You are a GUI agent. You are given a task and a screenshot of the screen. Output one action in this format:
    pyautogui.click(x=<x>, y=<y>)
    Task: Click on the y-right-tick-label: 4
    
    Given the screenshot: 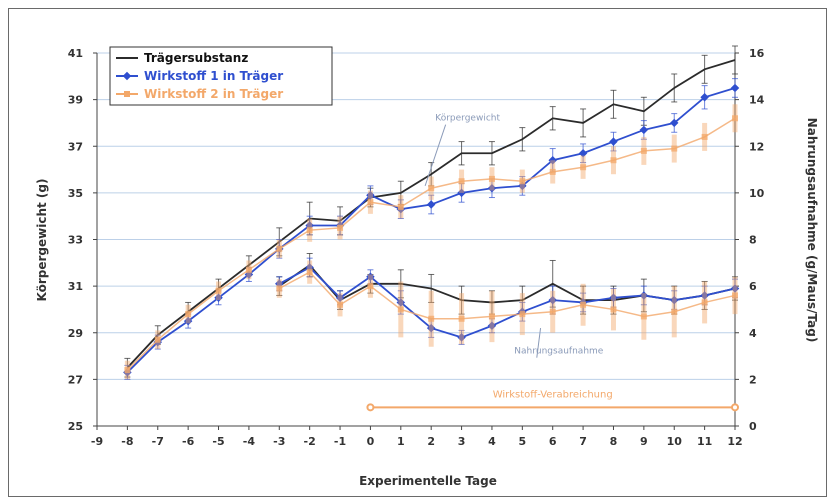 What is the action you would take?
    pyautogui.click(x=753, y=333)
    